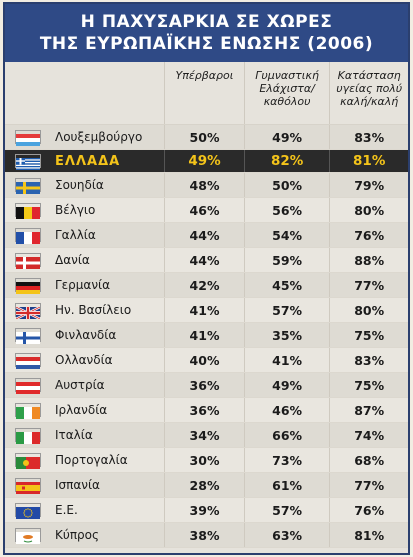 This screenshot has height=557, width=413. Describe the element at coordinates (28, 211) in the screenshot. I see `belgium-flag-icon` at that location.